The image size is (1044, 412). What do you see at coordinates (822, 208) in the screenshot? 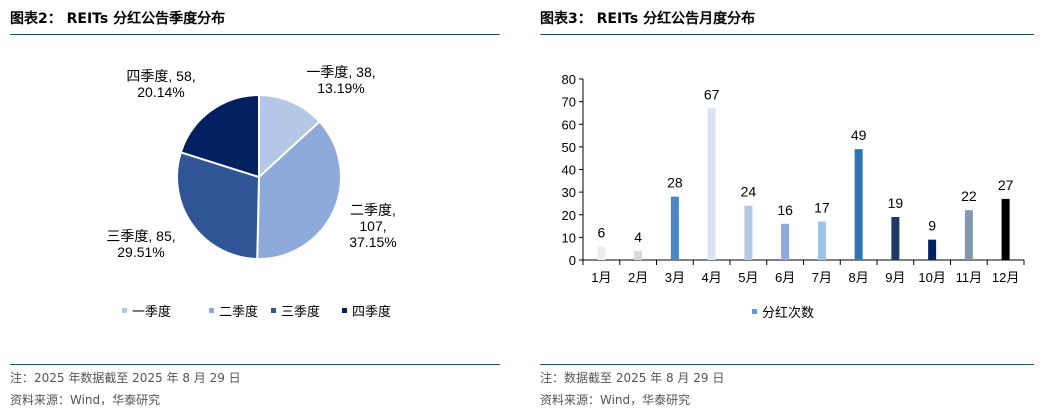
I see `bar-data-label: 17` at bounding box center [822, 208].